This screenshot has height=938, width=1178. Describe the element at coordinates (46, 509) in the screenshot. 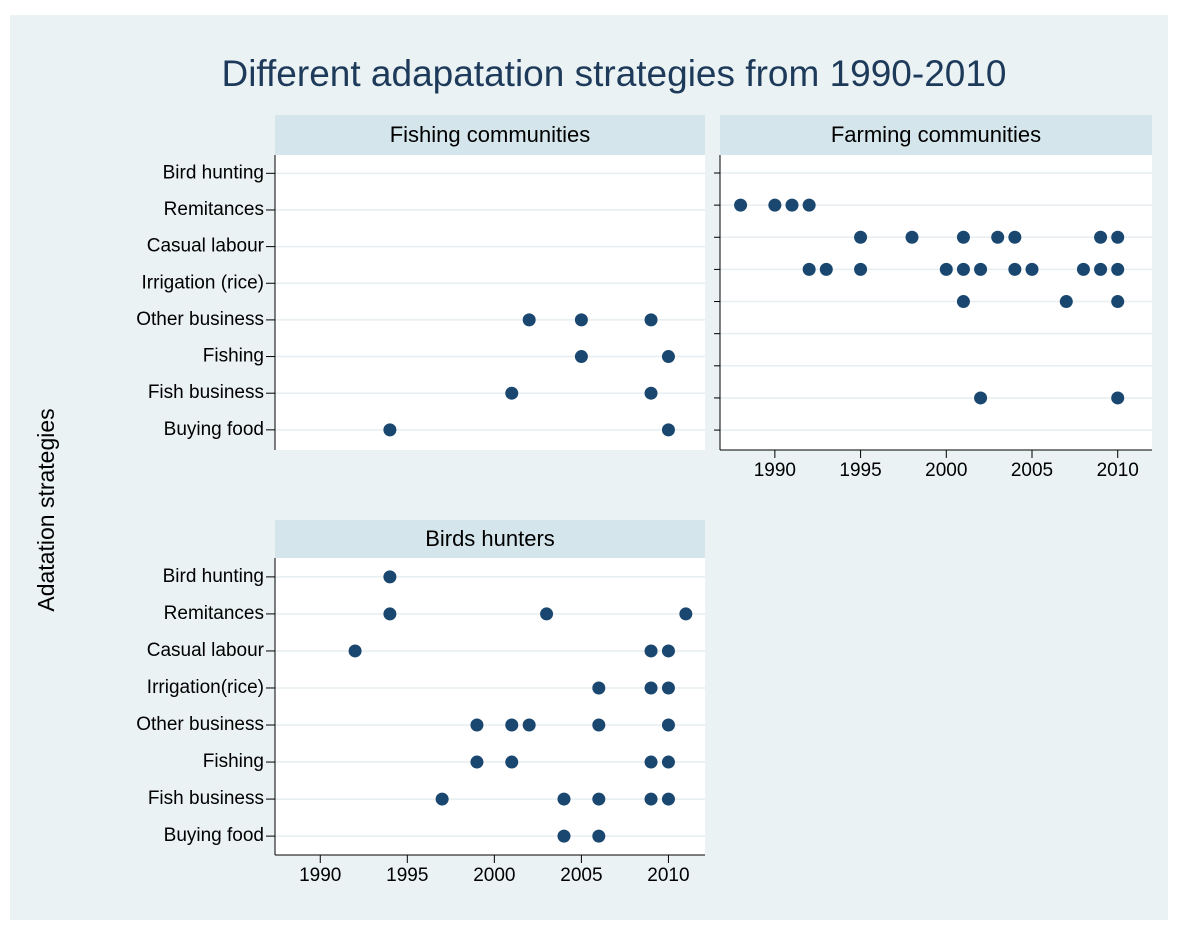

I see `y-axis-title: Adatation strategies` at that location.